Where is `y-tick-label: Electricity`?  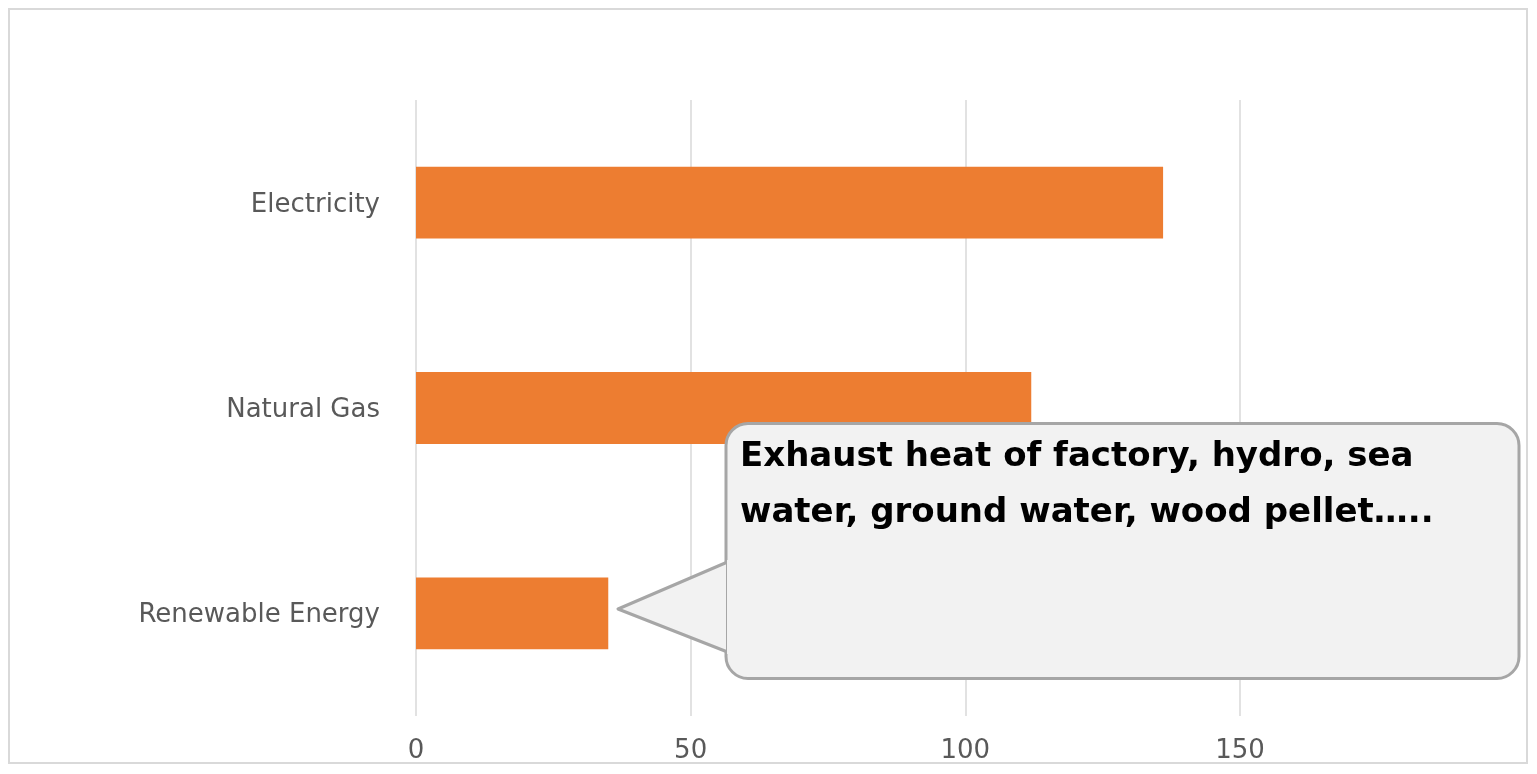
y-tick-label: Electricity is located at coordinates (315, 202).